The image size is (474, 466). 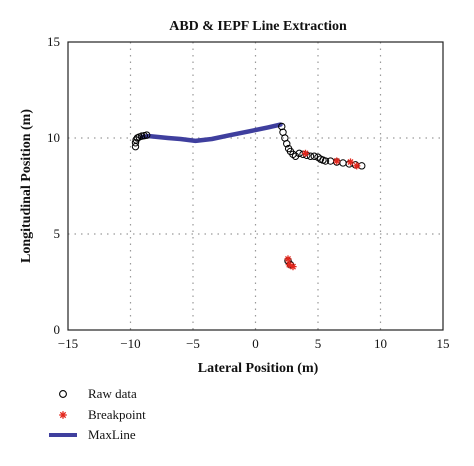 What do you see at coordinates (130, 343) in the screenshot?
I see `x-tick-label: −10` at bounding box center [130, 343].